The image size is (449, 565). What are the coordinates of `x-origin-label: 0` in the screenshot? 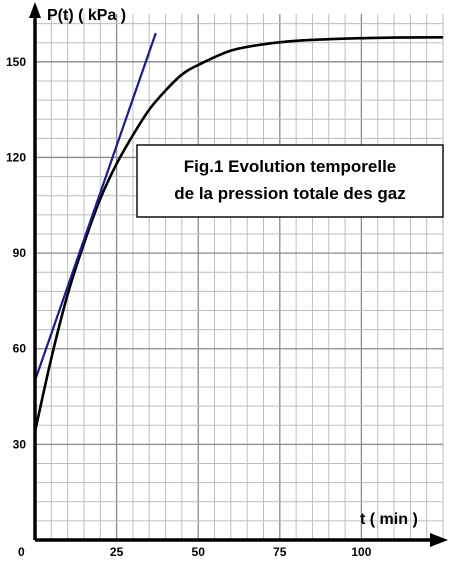 It's located at (21, 552).